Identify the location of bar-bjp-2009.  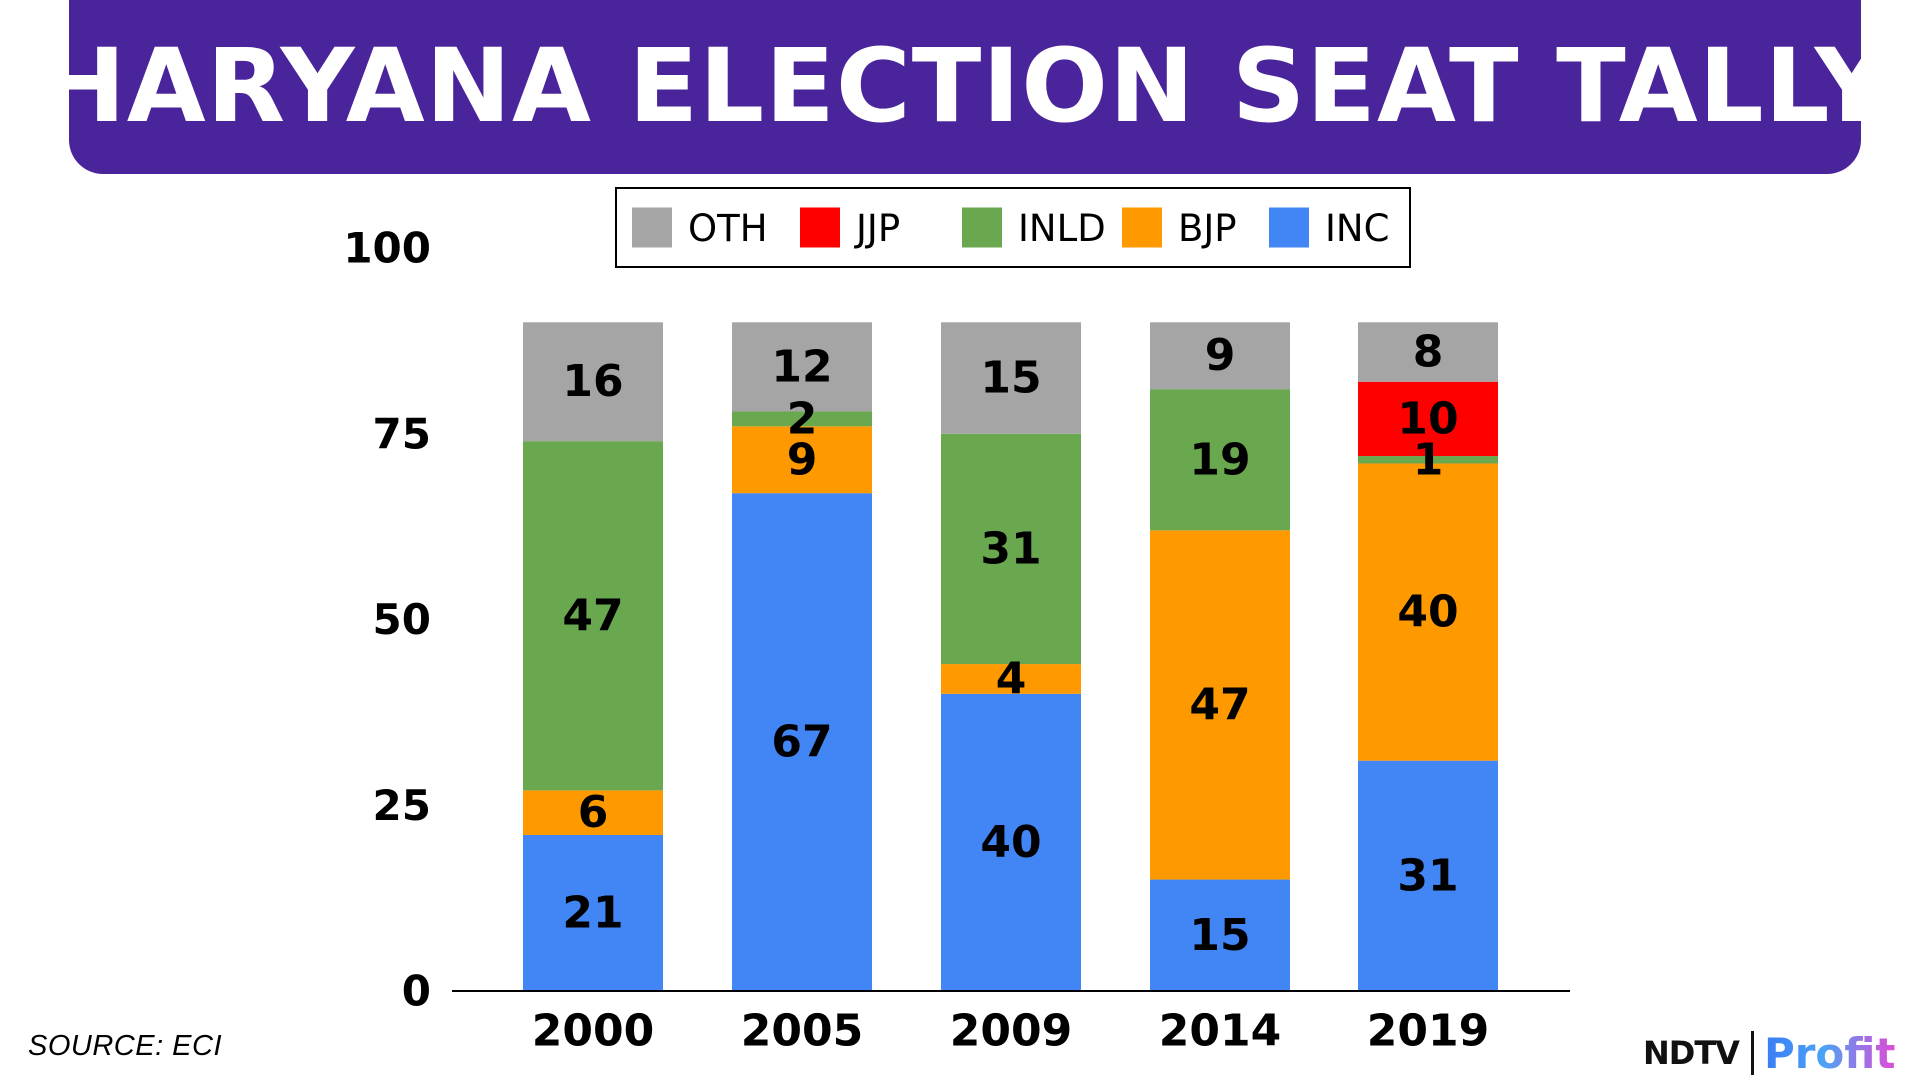
(1011, 679).